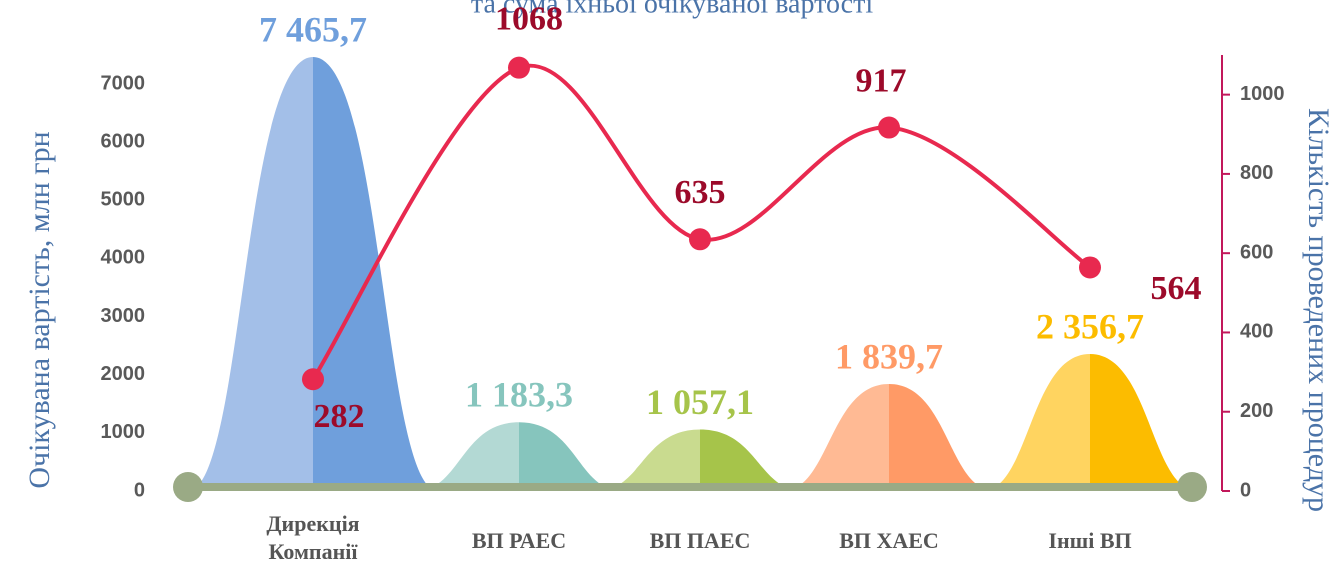  Describe the element at coordinates (1256, 173) in the screenshot. I see `y2-tick-label: 800` at that location.